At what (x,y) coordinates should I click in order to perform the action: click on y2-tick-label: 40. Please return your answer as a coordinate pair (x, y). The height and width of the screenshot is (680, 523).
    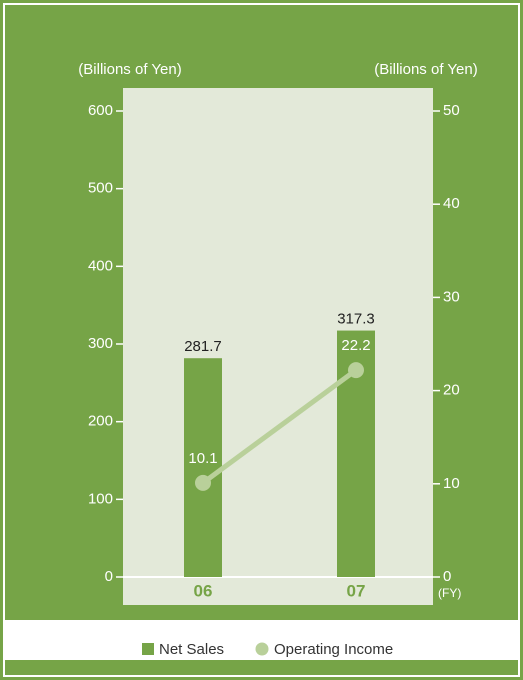
    Looking at the image, I should click on (451, 203).